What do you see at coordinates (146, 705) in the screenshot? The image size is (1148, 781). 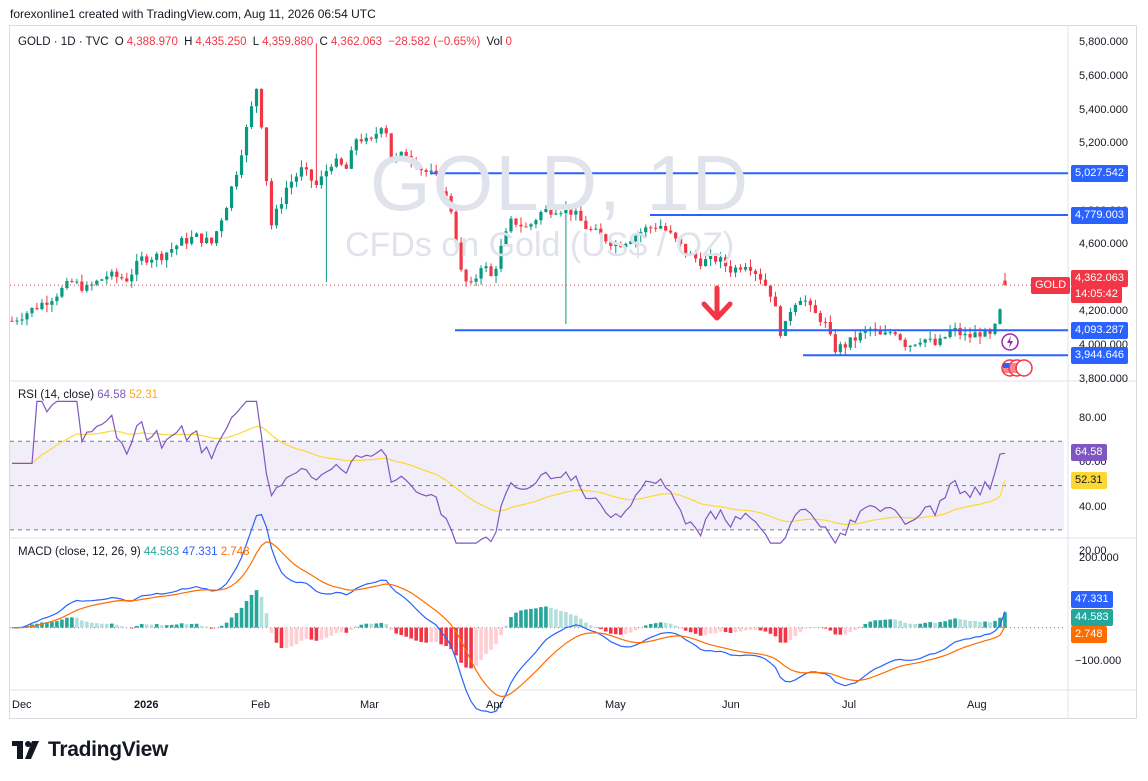 I see `time-axis-label: 2026` at bounding box center [146, 705].